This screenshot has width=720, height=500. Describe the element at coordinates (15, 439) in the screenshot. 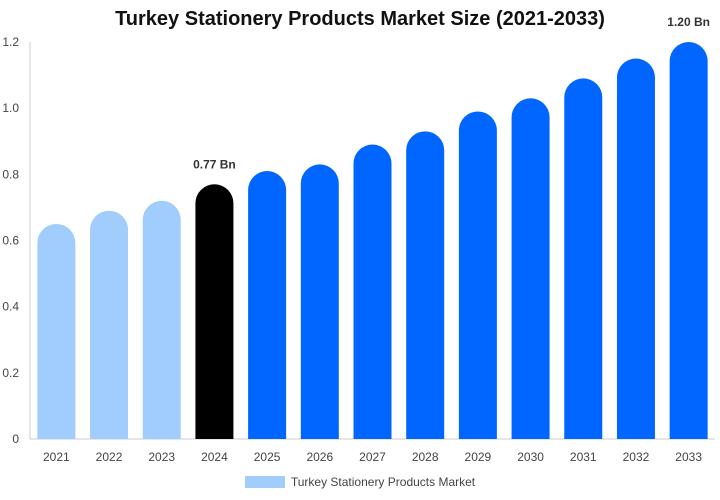

I see `y-tick-label: 0` at that location.